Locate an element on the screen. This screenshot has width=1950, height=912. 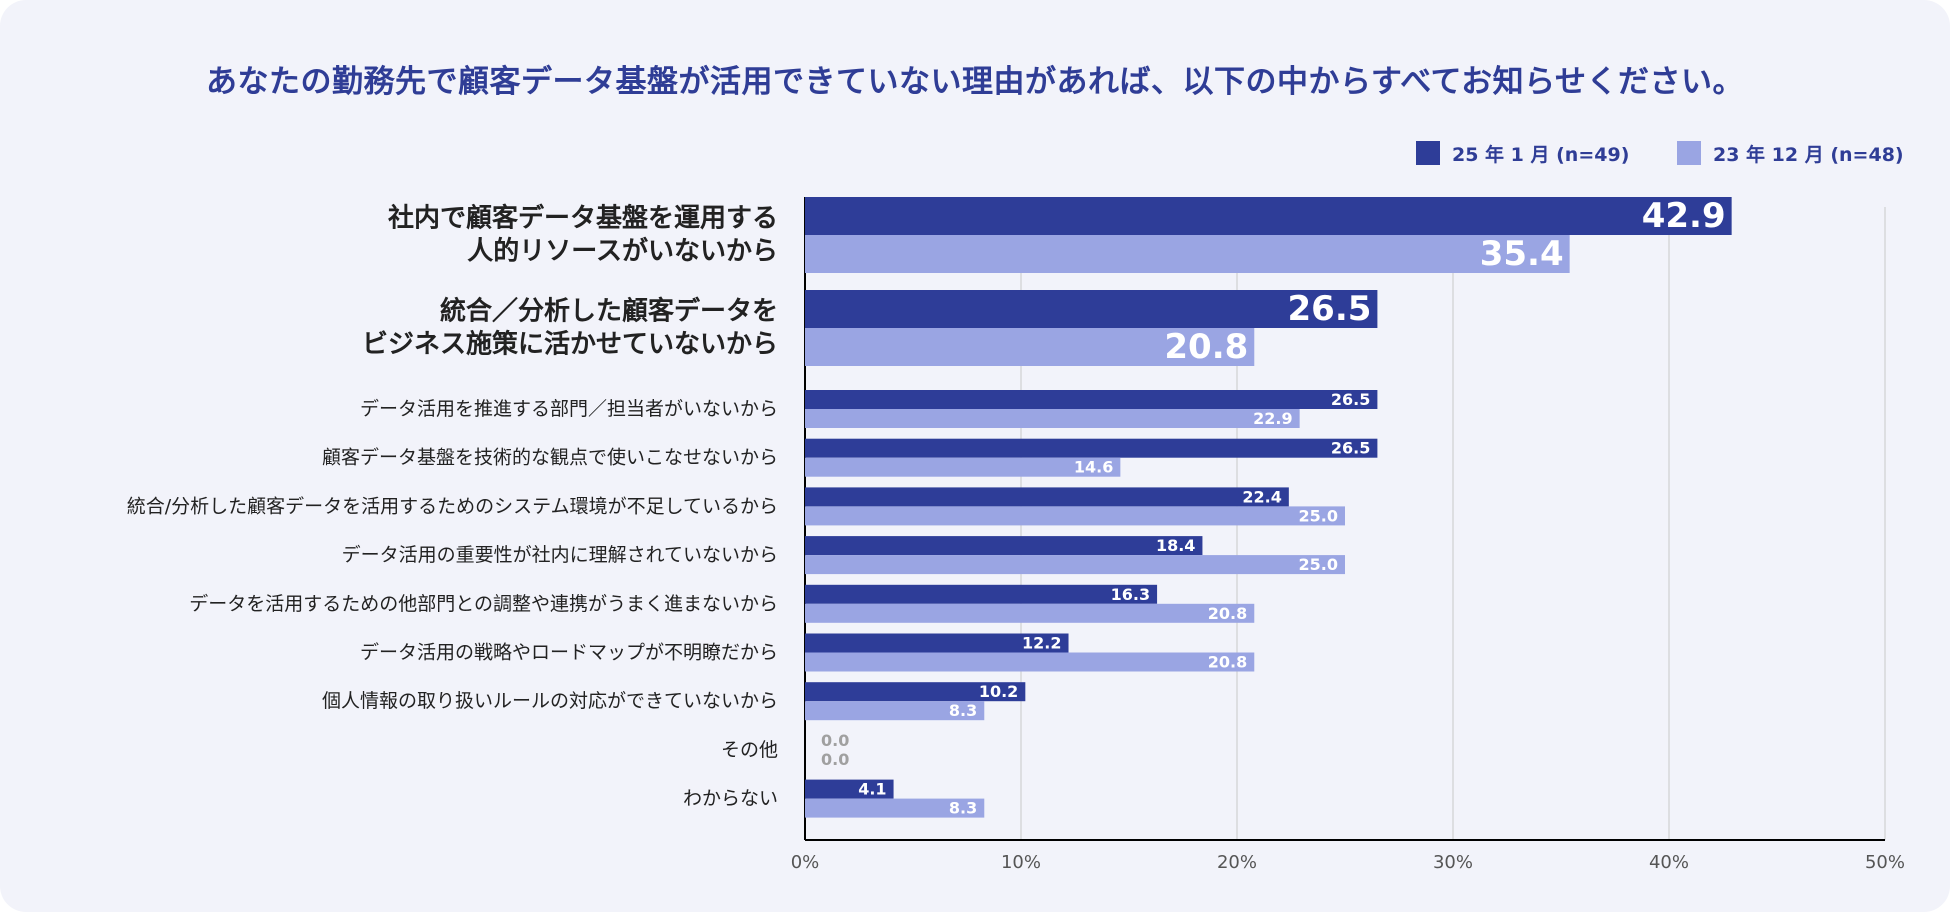
category-label-line: わからない is located at coordinates (730, 799).